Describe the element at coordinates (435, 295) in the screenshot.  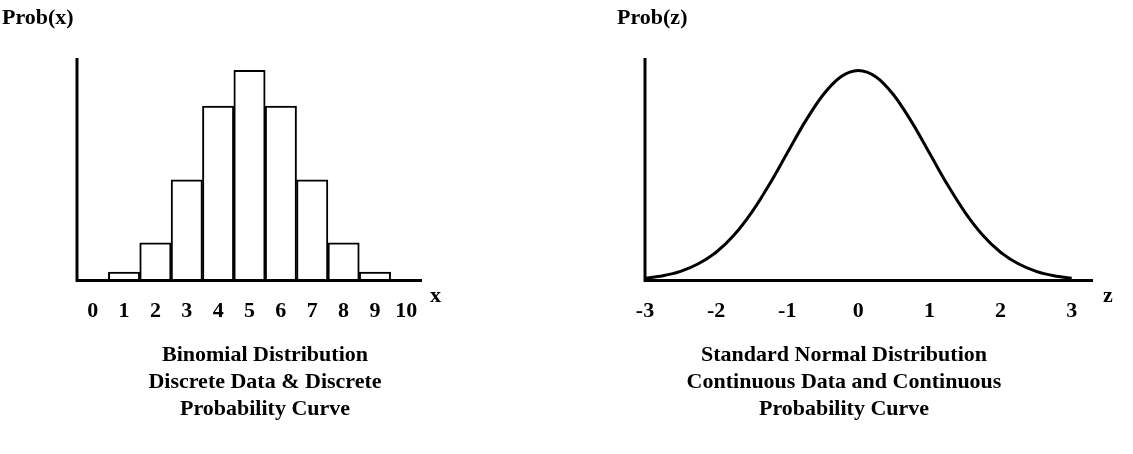
I see `x-axis-title: x` at that location.